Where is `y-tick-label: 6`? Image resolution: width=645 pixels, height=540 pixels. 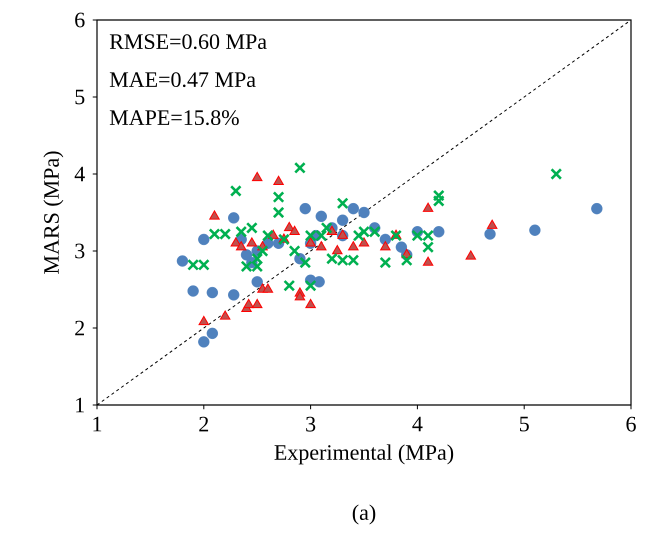
y-tick-label: 6 is located at coordinates (80, 20).